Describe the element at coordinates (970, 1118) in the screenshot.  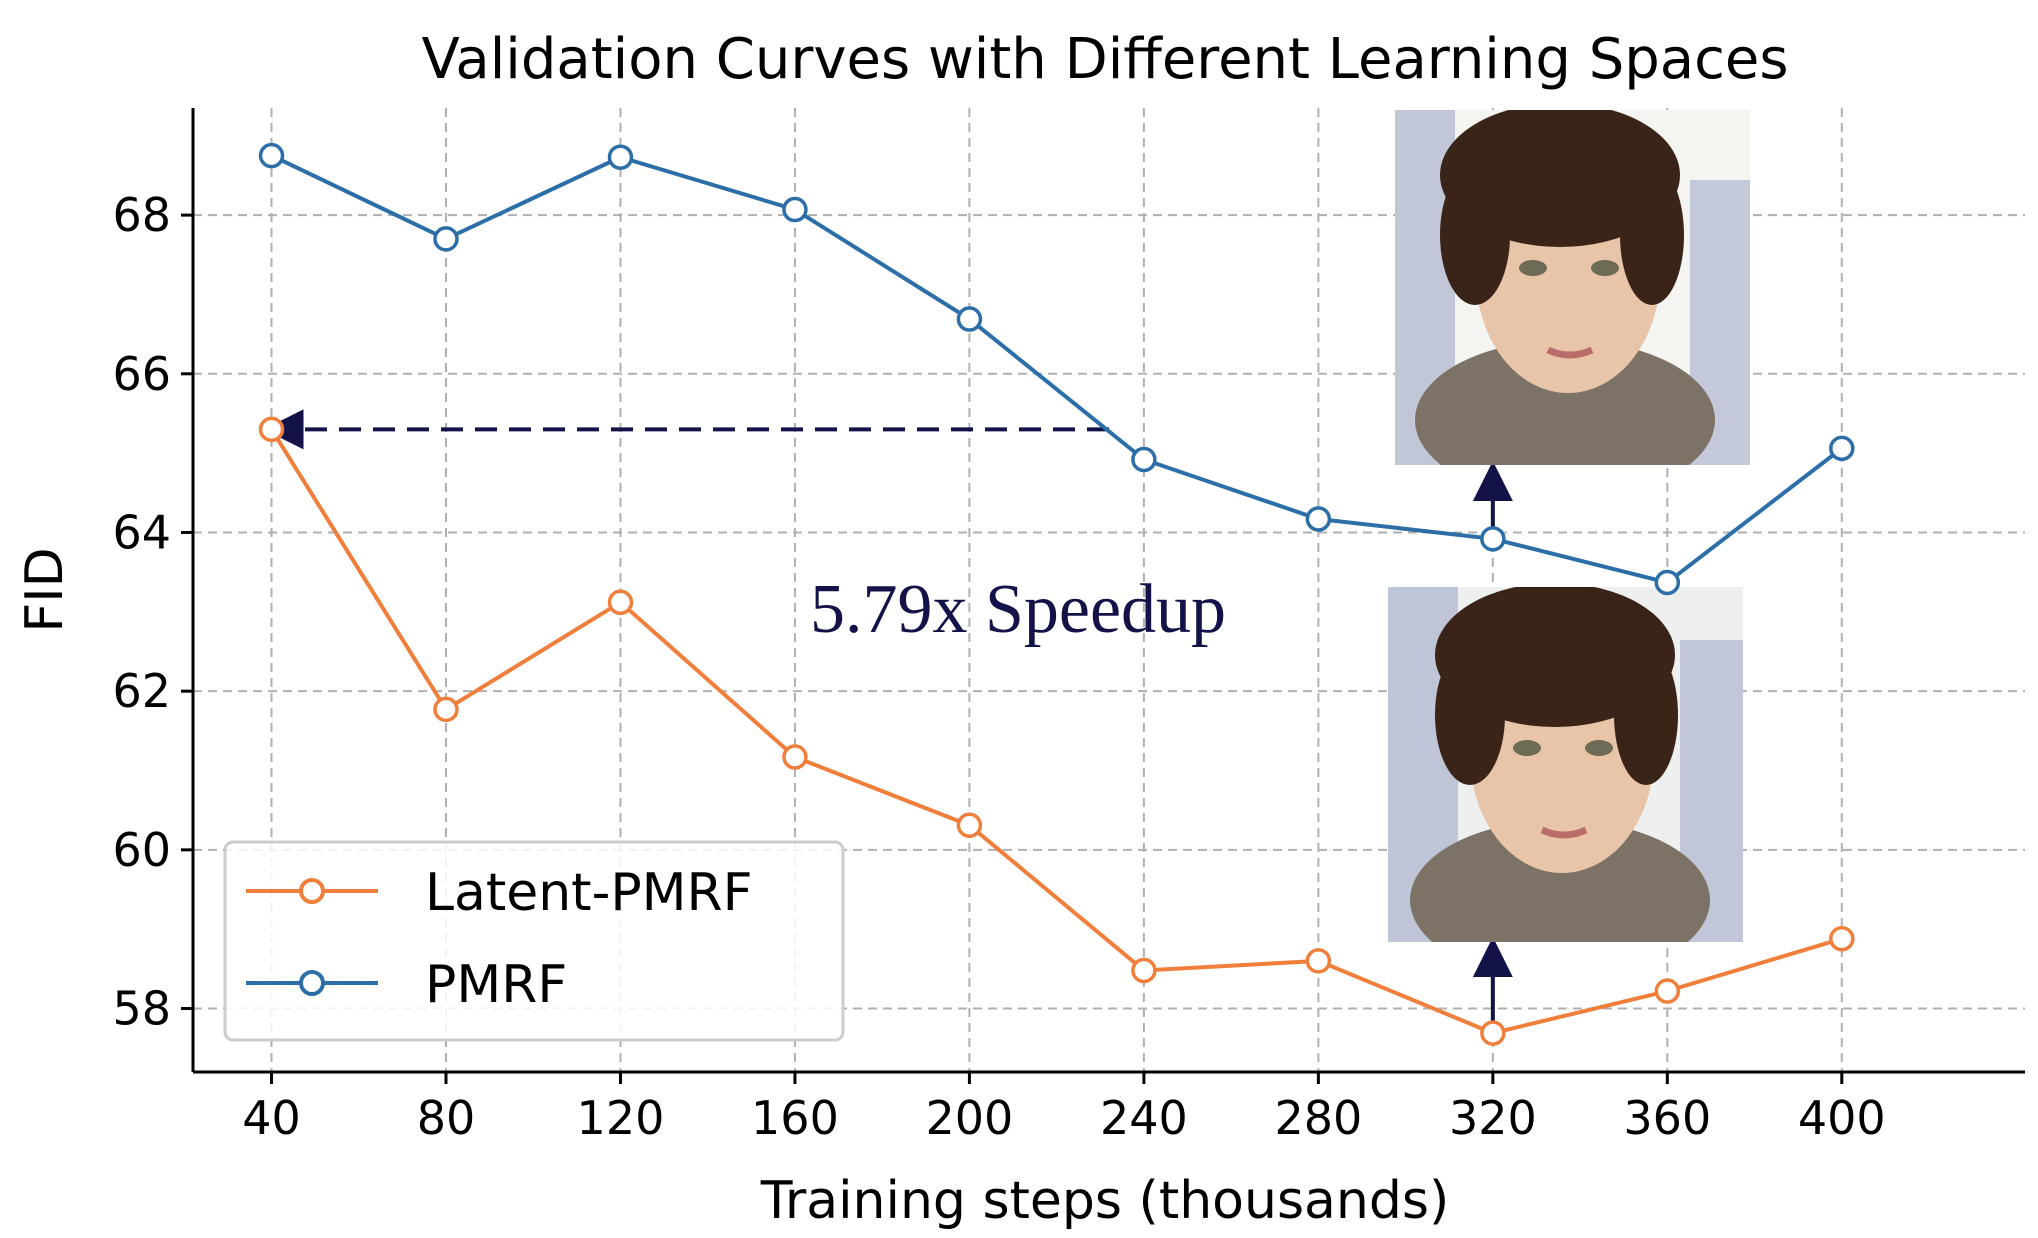
I see `x-tick-label: 200` at that location.